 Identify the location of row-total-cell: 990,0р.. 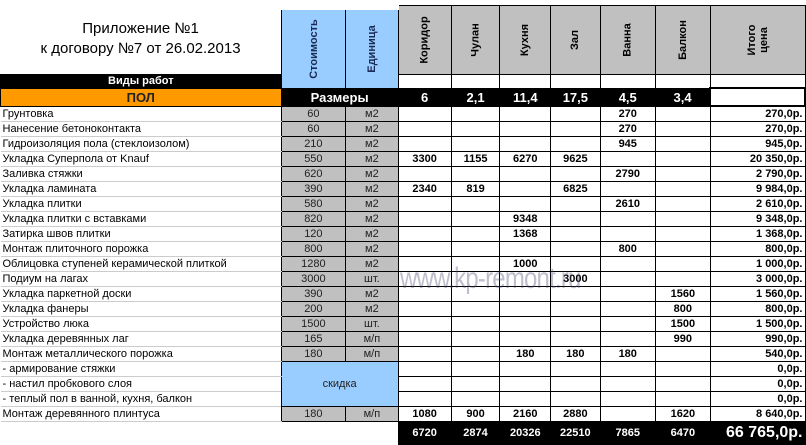
(757, 339).